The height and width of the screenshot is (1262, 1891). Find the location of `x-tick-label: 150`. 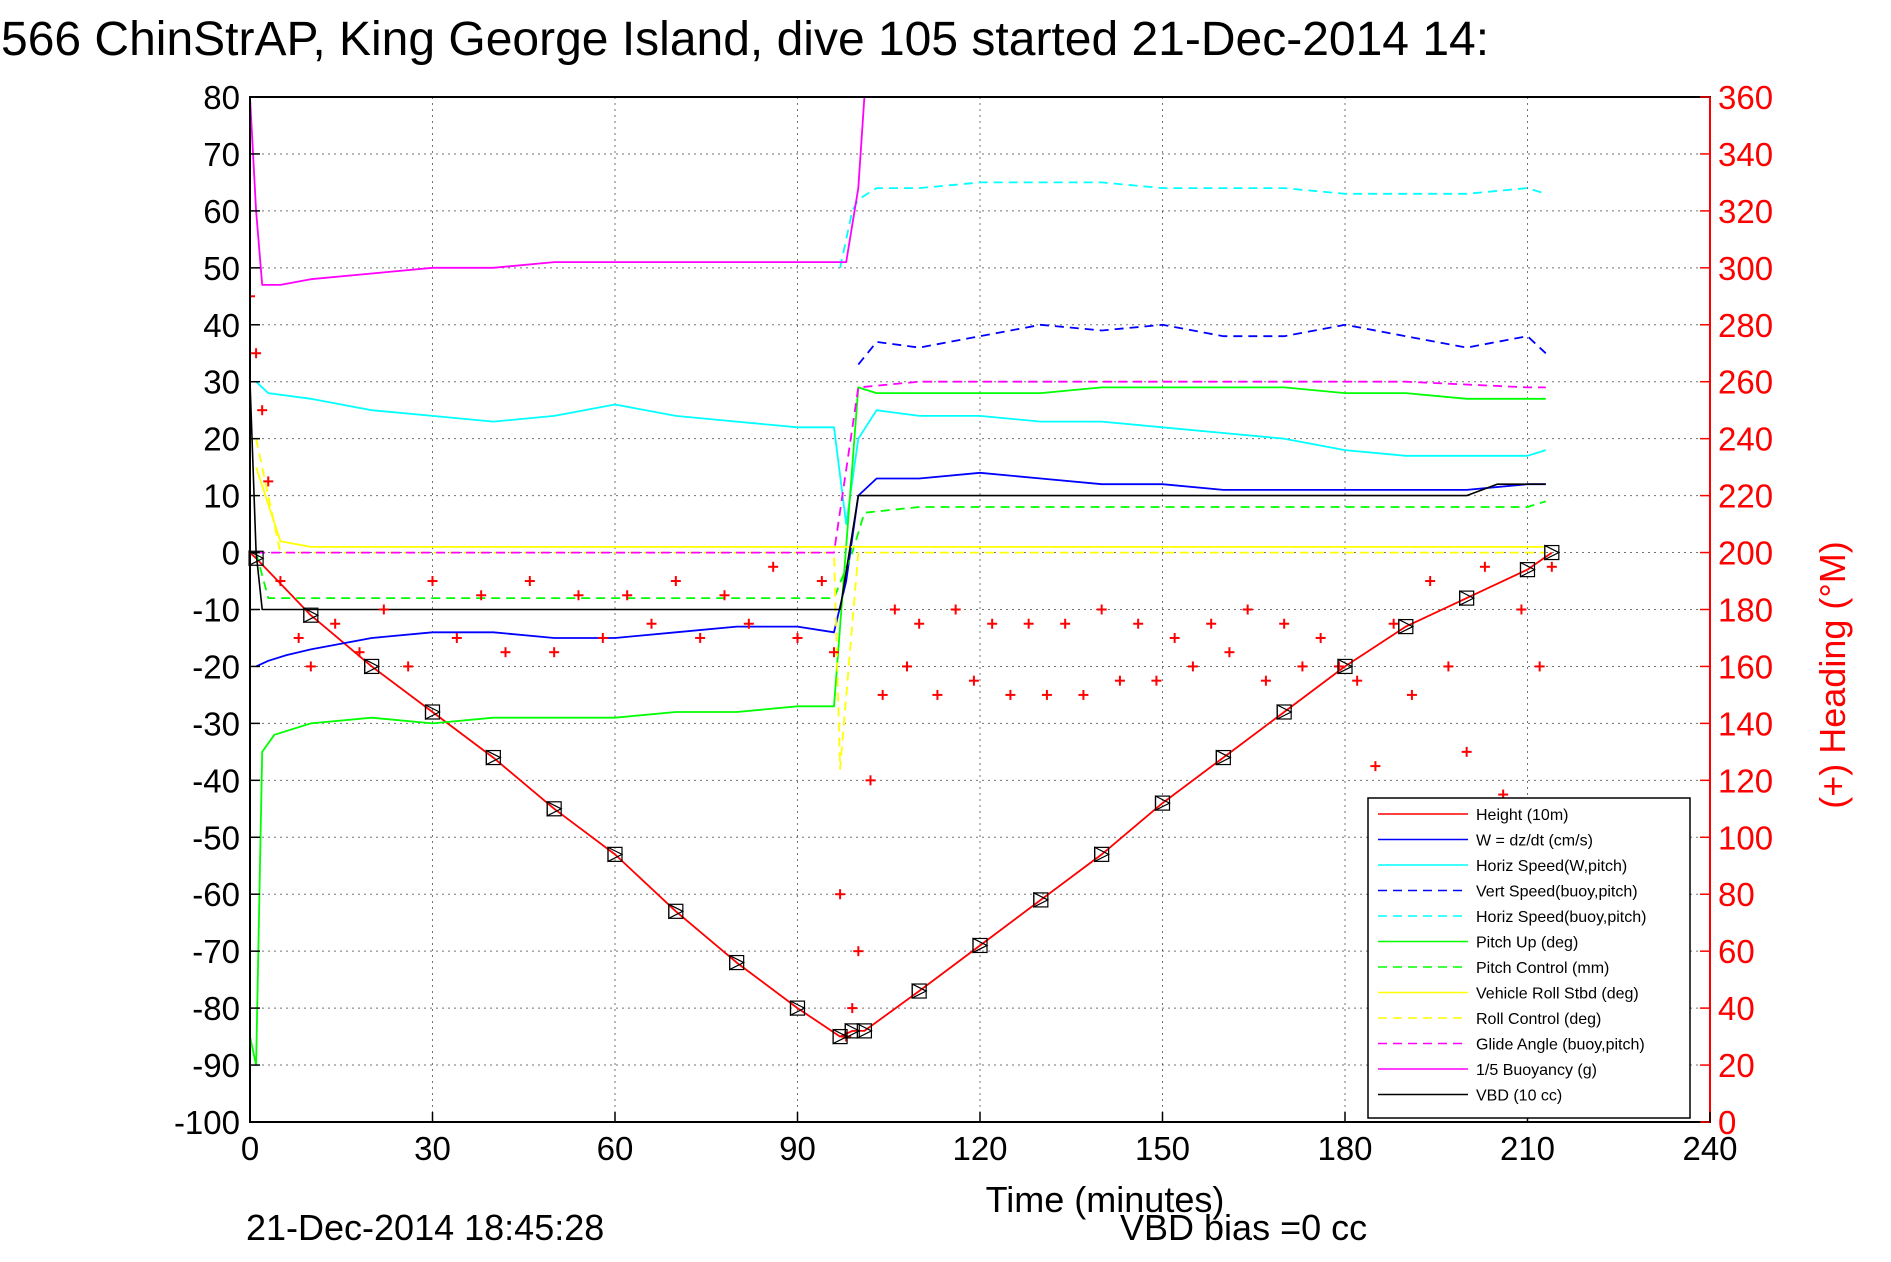

x-tick-label: 150 is located at coordinates (1162, 1148).